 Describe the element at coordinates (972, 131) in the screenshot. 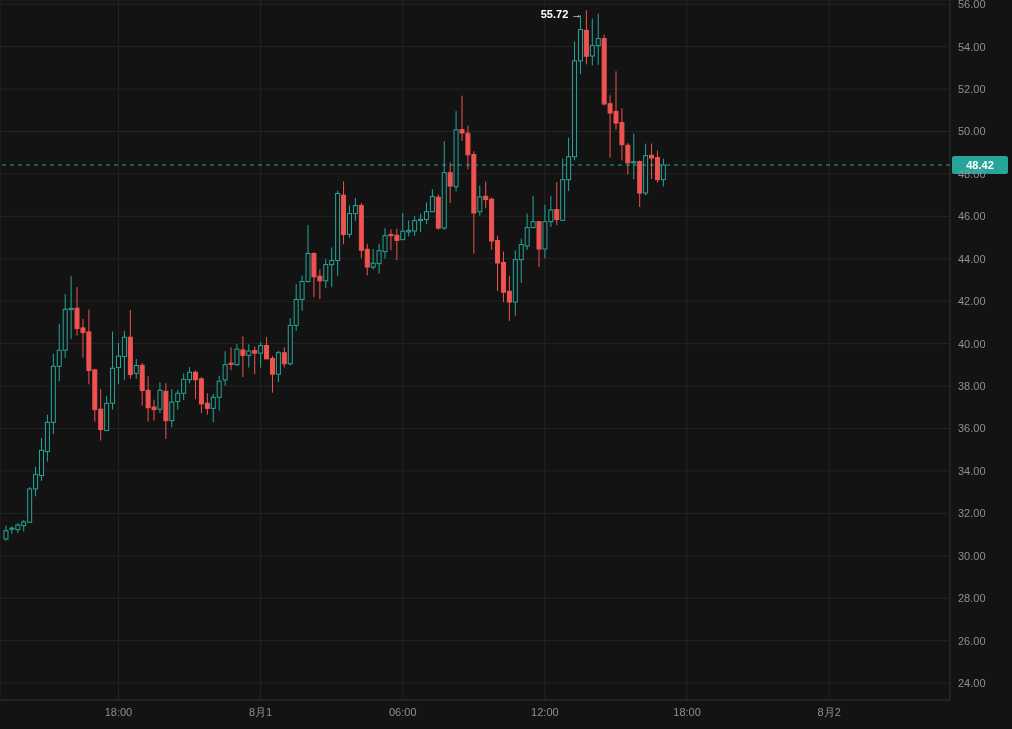

I see `y-tick-label: 50.00` at that location.